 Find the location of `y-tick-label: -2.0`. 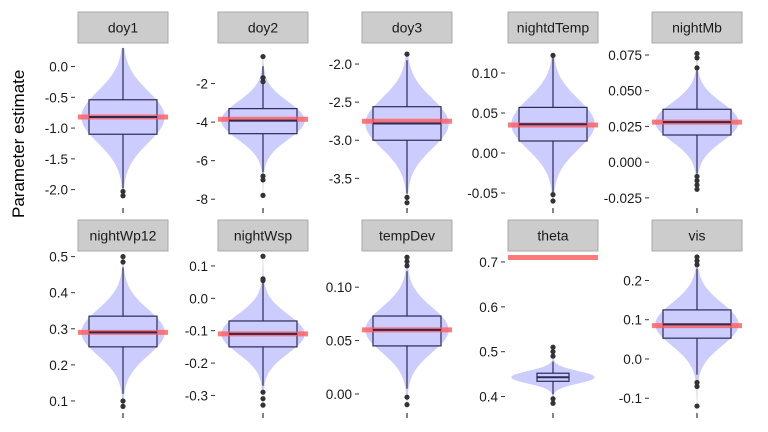

y-tick-label: -2.0 is located at coordinates (56, 190).